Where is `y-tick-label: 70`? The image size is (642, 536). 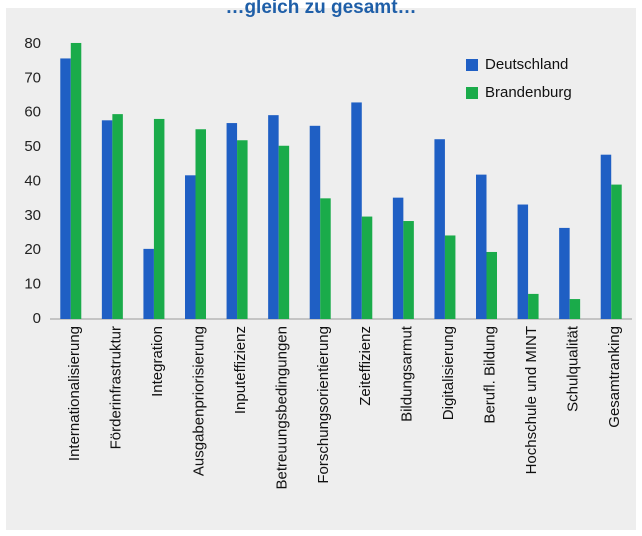 y-tick-label: 70 is located at coordinates (32, 77).